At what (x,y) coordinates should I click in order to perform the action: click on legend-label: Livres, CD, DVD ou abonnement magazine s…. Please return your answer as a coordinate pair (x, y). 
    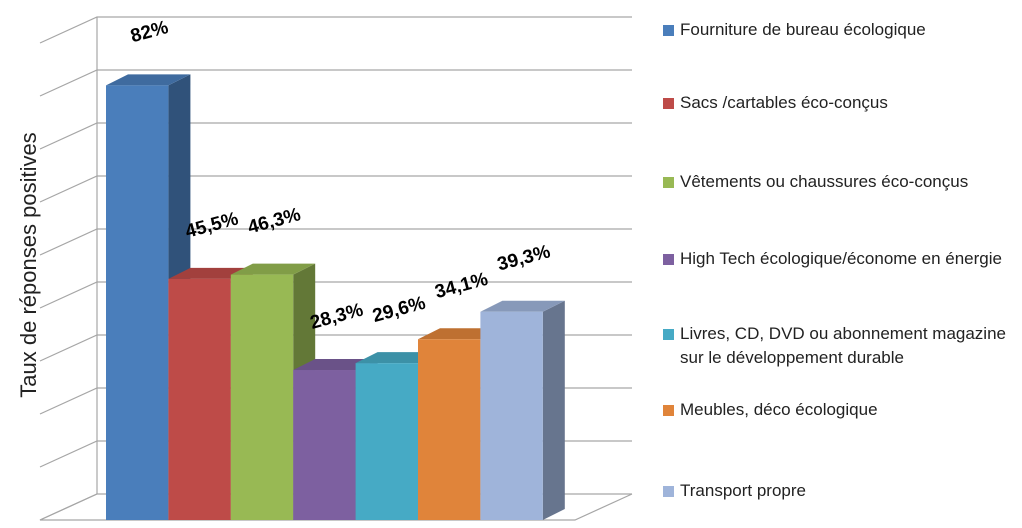
    Looking at the image, I should click on (843, 345).